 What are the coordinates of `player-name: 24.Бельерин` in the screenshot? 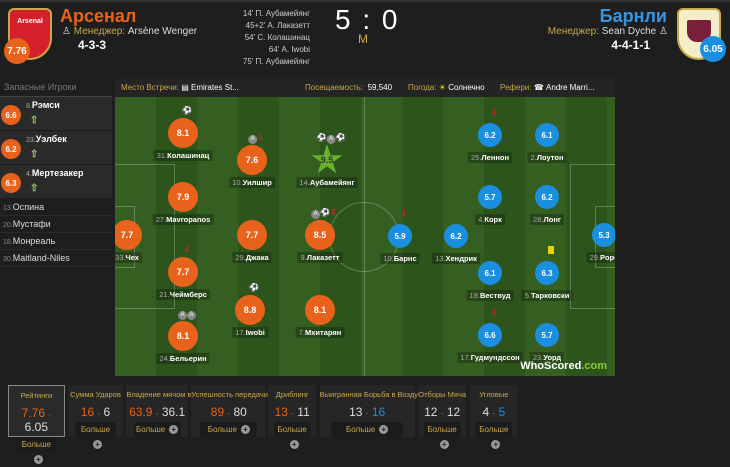 It's located at (183, 358).